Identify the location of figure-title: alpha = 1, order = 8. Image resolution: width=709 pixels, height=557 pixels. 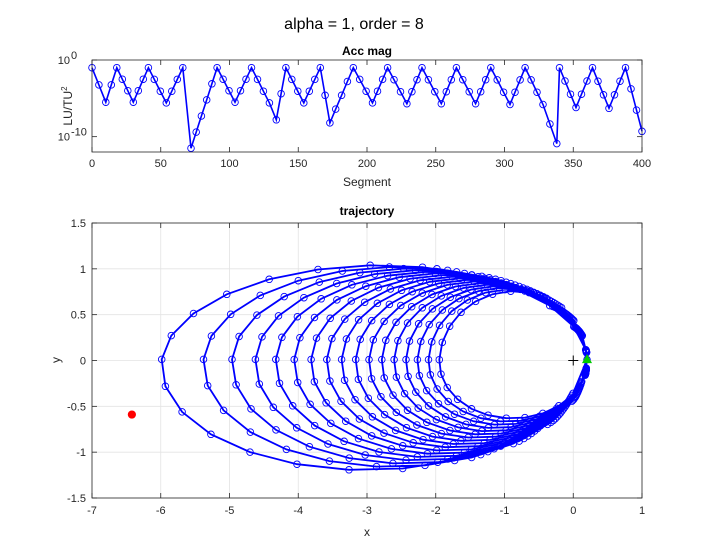
(354, 24).